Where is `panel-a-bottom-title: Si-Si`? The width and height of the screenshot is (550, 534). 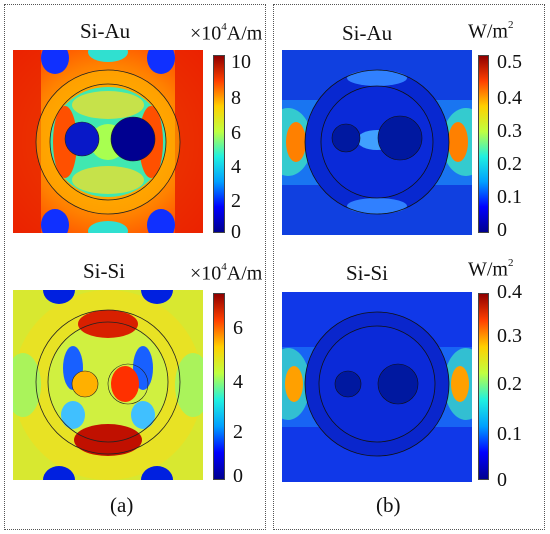
panel-a-bottom-title: Si-Si is located at coordinates (104, 271).